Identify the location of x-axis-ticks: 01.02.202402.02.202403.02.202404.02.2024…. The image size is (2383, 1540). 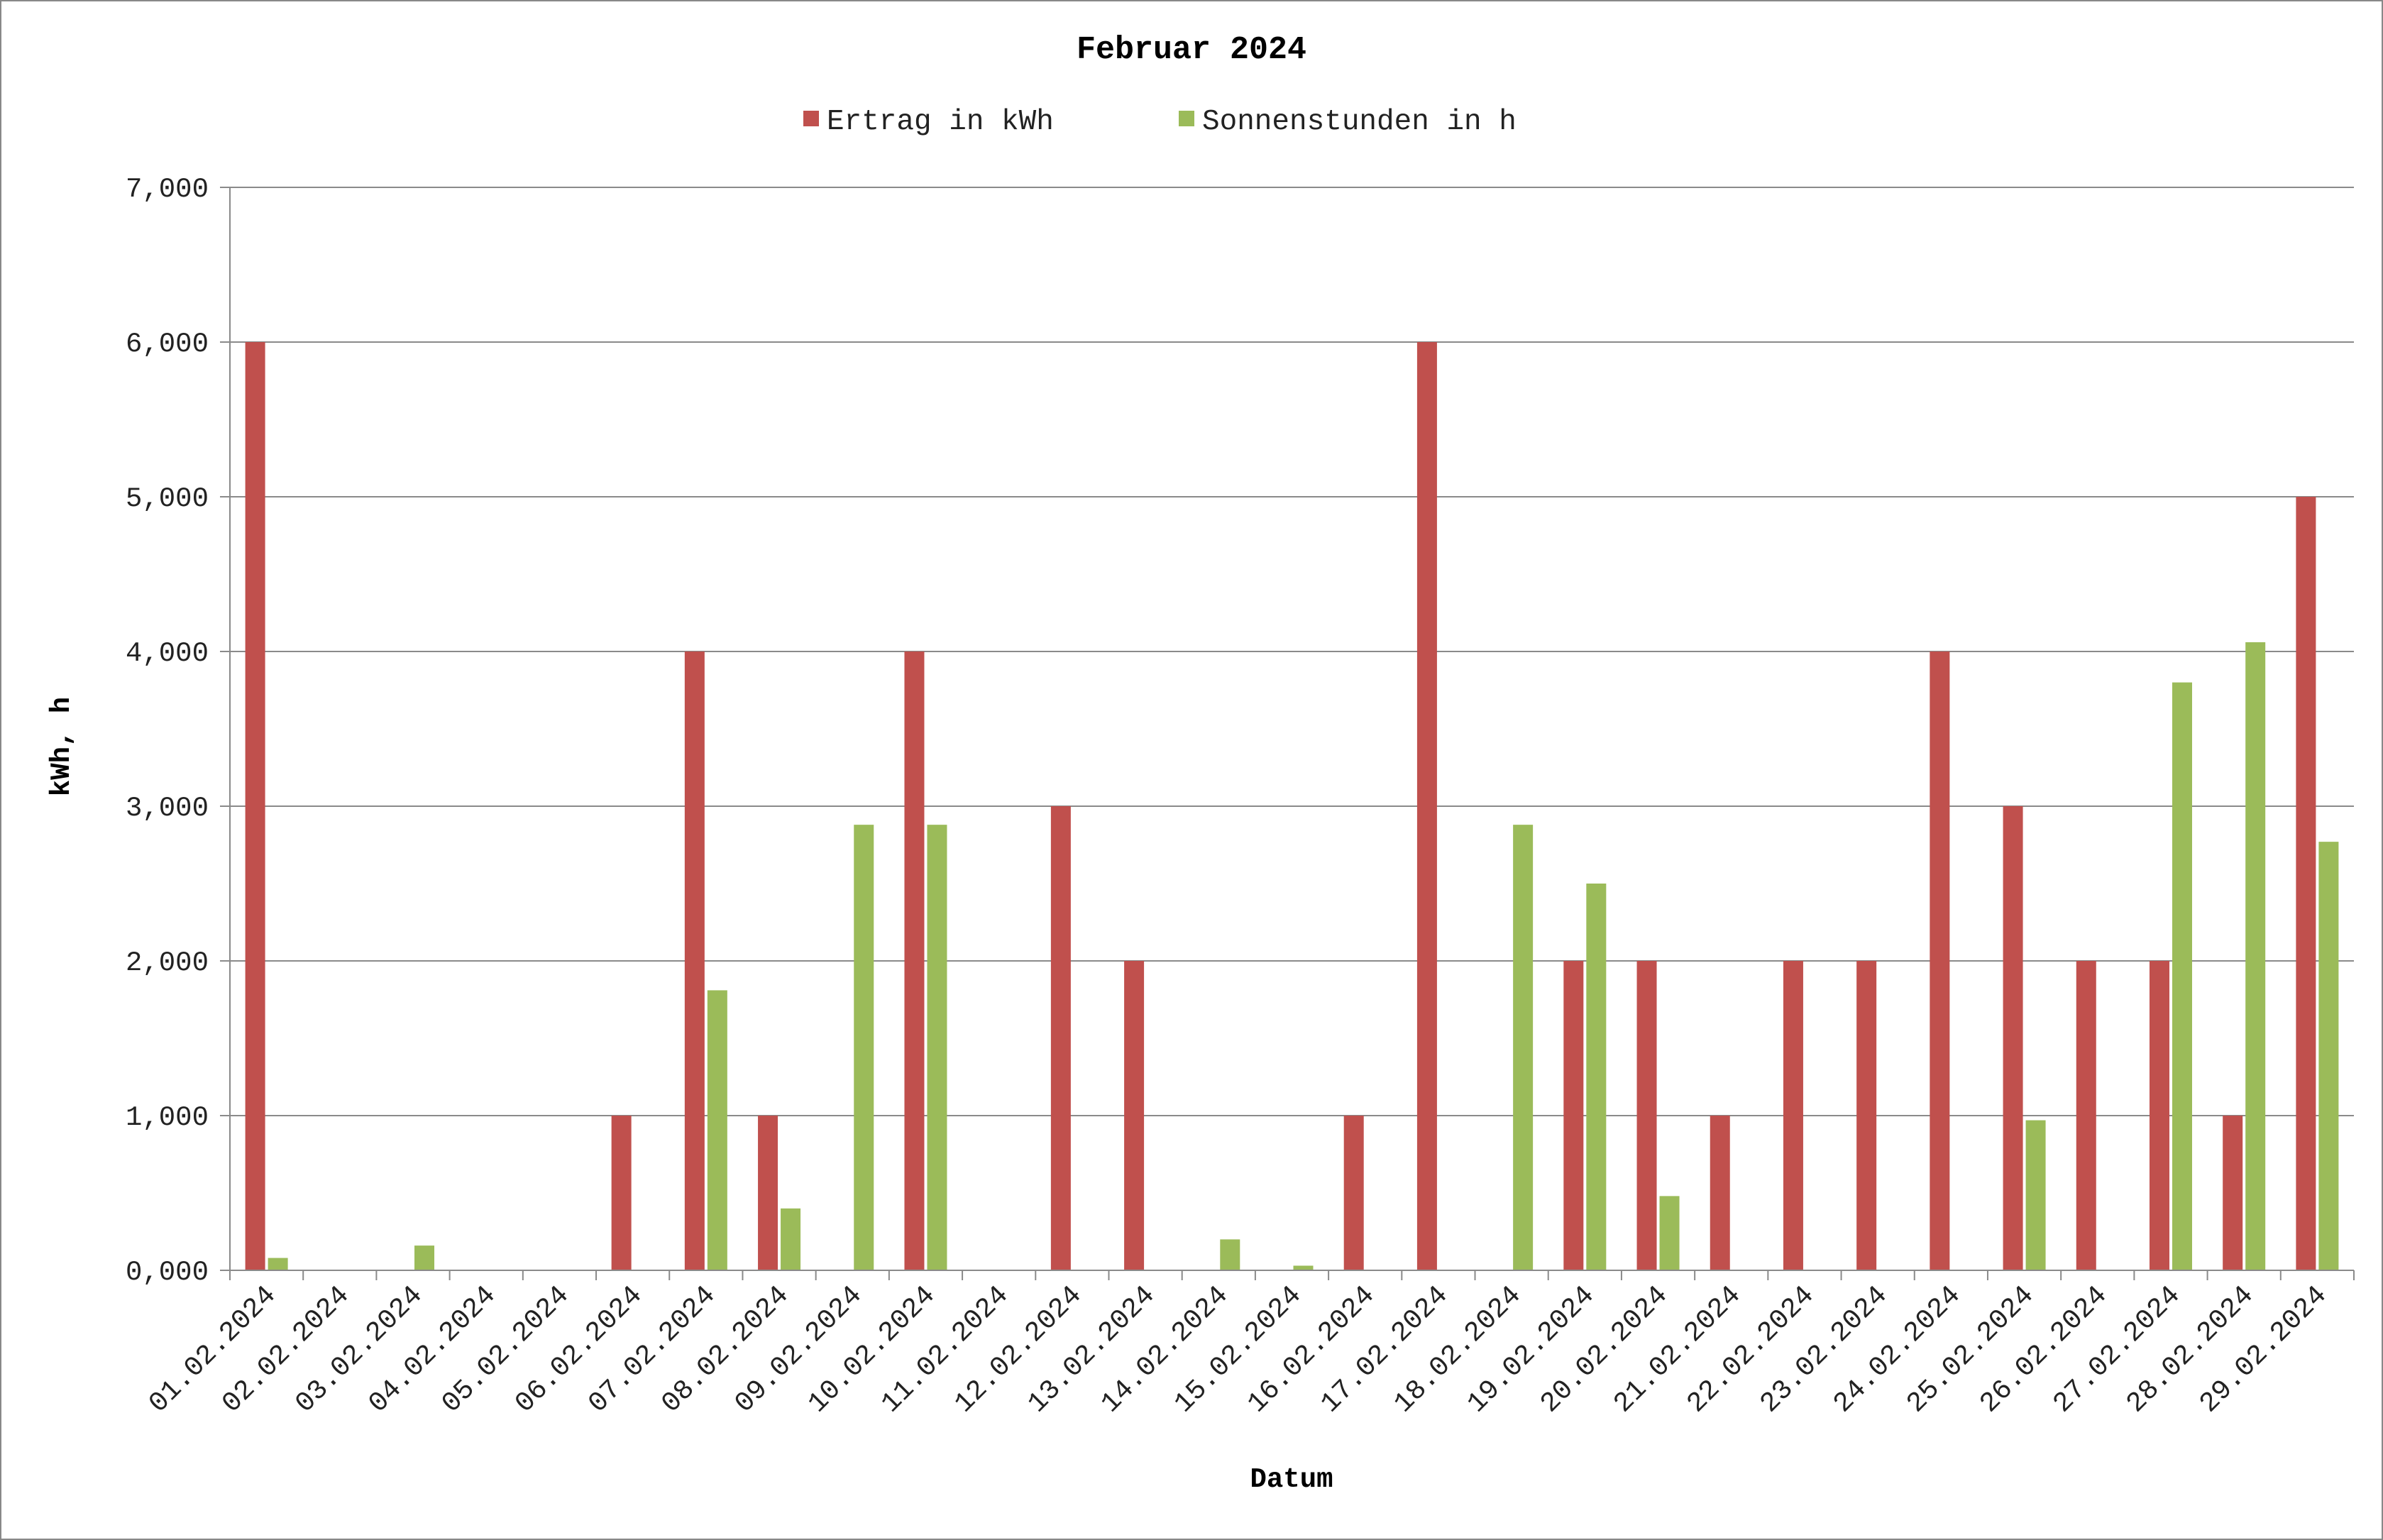
(1249, 1345).